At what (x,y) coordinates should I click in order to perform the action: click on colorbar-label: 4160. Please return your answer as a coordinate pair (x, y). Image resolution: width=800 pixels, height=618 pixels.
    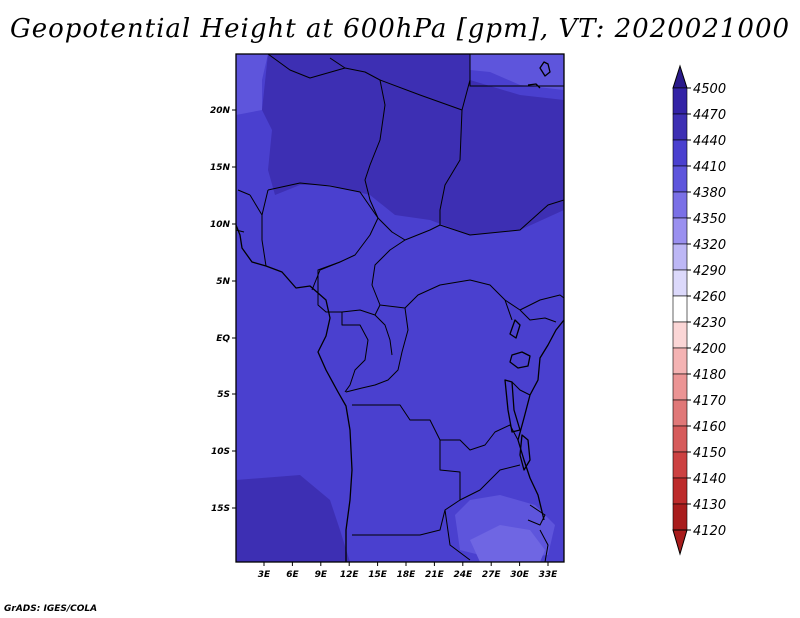
    Looking at the image, I should click on (709, 427).